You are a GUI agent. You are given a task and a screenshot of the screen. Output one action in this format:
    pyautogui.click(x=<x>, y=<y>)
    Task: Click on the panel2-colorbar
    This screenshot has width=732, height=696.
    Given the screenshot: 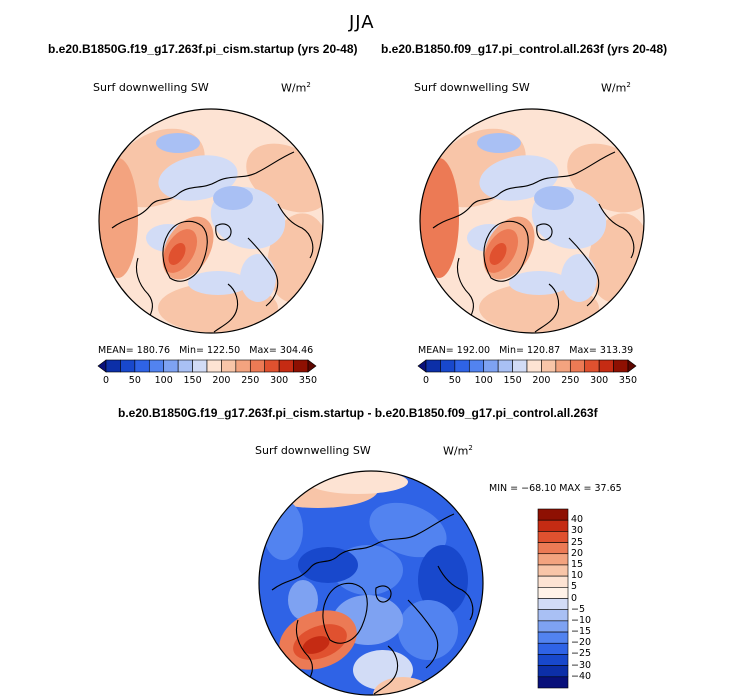 What is the action you would take?
    pyautogui.click(x=527, y=366)
    